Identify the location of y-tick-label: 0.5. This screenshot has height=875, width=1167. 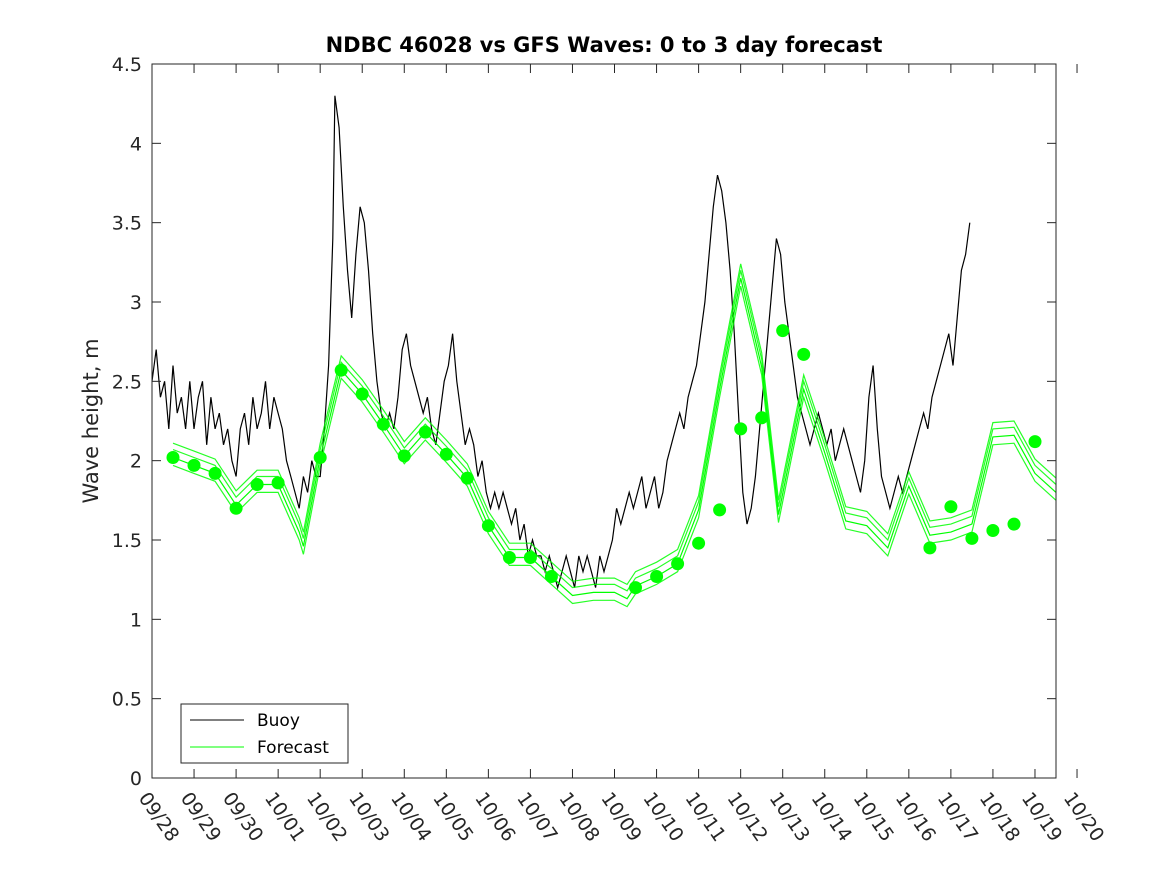
(127, 700).